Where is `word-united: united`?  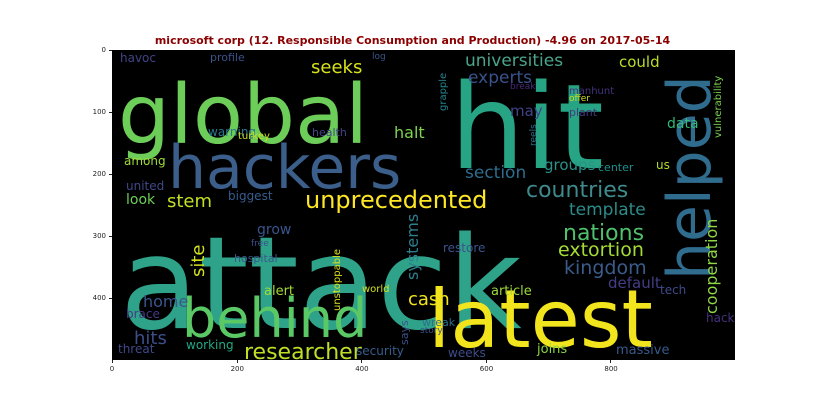
word-united: united is located at coordinates (145, 186).